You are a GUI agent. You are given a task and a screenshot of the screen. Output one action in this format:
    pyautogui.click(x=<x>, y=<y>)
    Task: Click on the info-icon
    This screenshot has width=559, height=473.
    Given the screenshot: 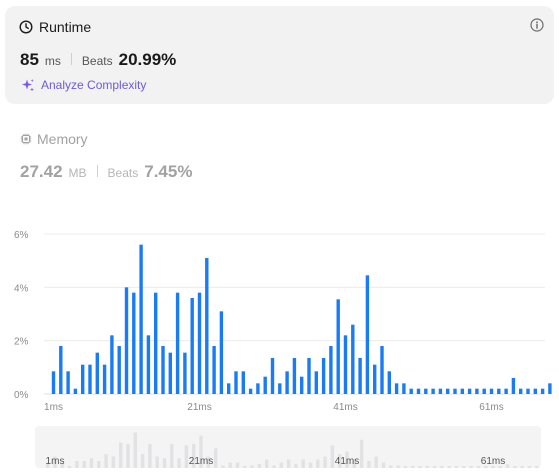 What is the action you would take?
    pyautogui.click(x=537, y=25)
    